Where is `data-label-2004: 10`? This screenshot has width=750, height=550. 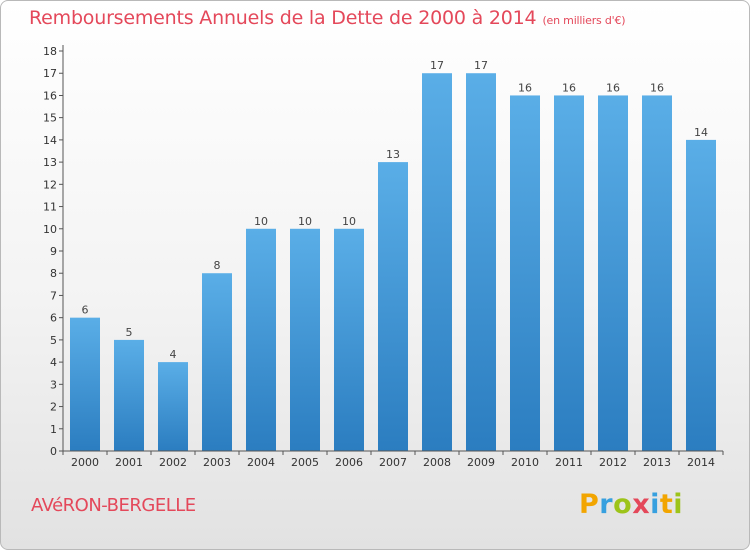
data-label-2004: 10 is located at coordinates (261, 221).